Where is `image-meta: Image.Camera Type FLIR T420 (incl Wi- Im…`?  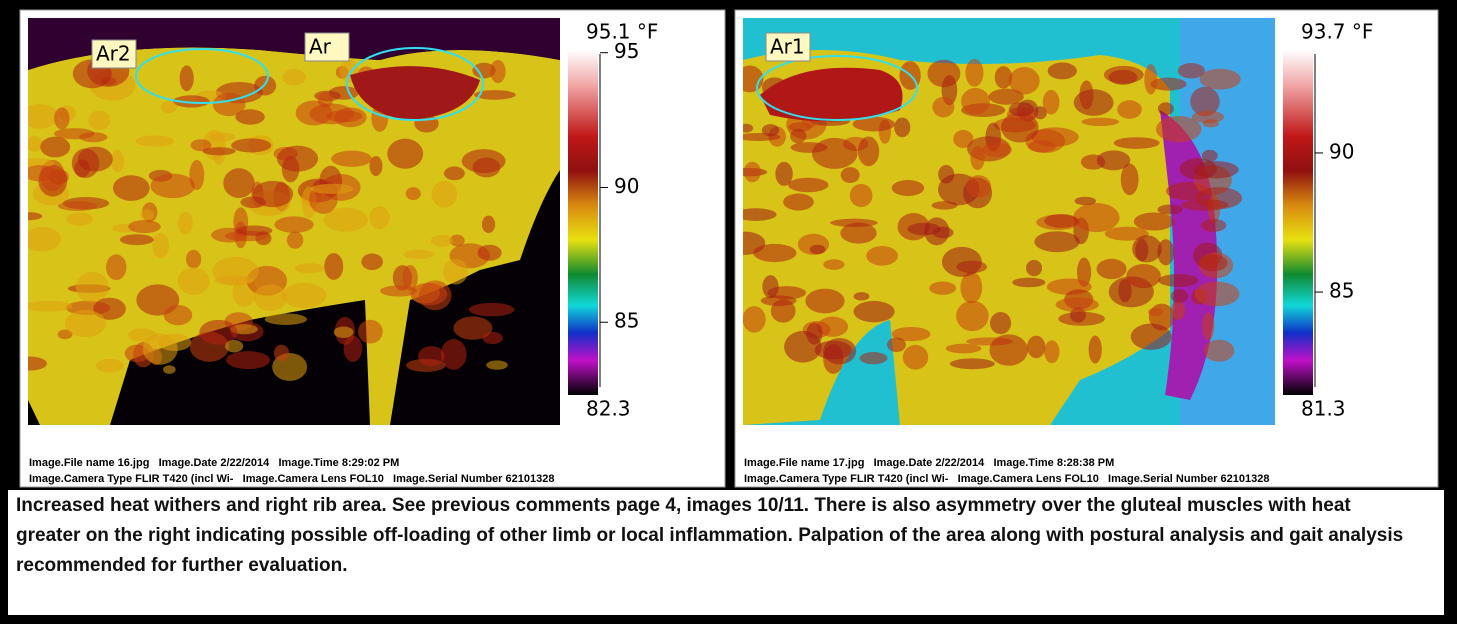 image-meta: Image.Camera Type FLIR T420 (incl Wi- Im… is located at coordinates (291, 479).